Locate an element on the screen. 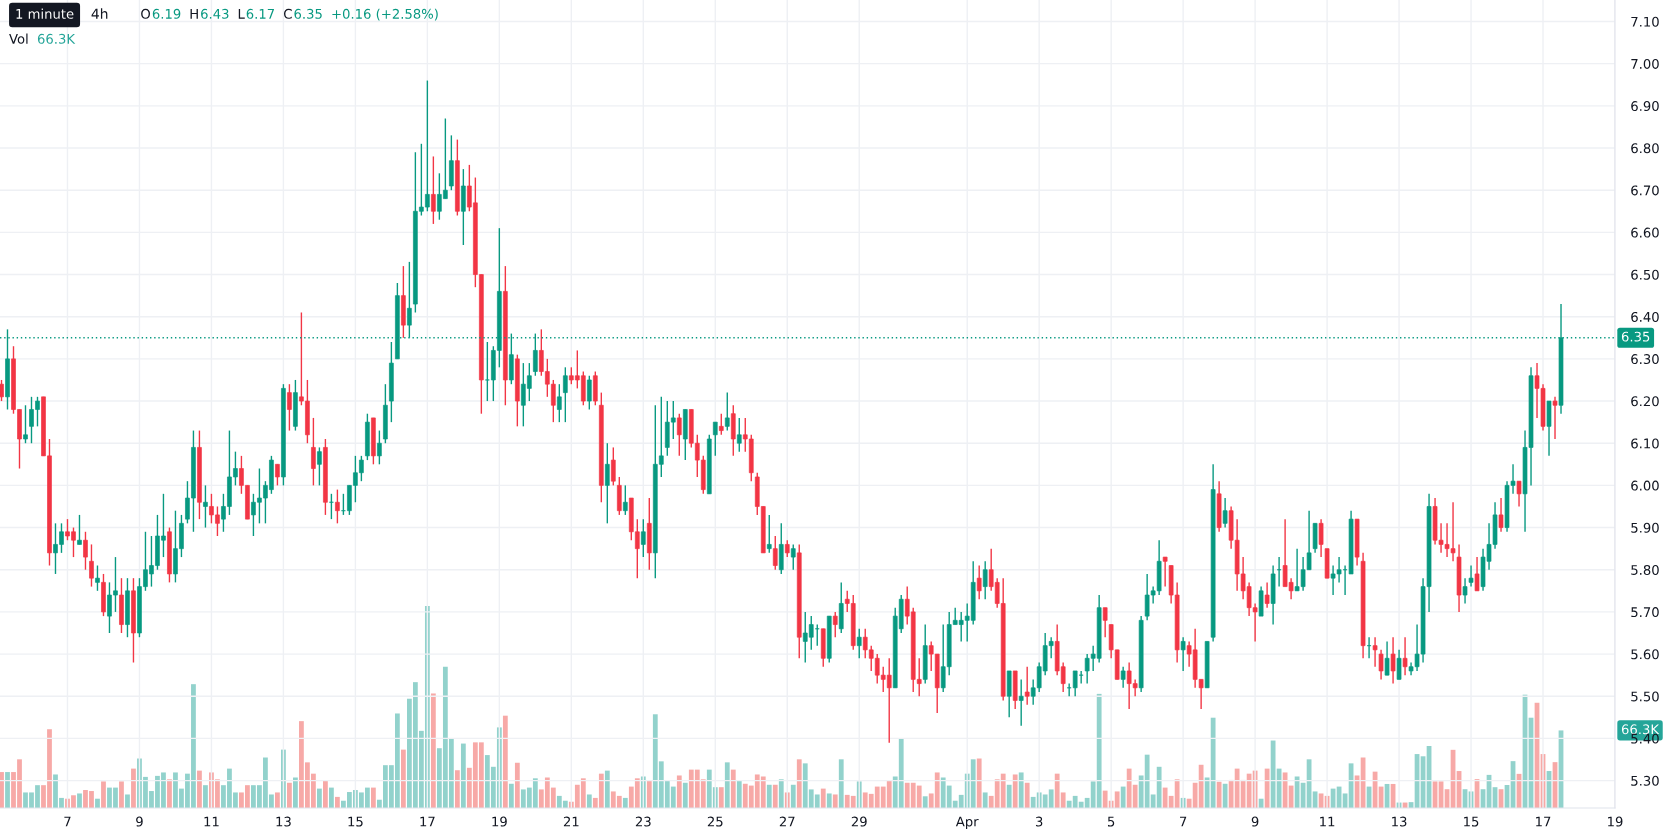 The image size is (1678, 835). annotation: 66.3K is located at coordinates (56, 38).